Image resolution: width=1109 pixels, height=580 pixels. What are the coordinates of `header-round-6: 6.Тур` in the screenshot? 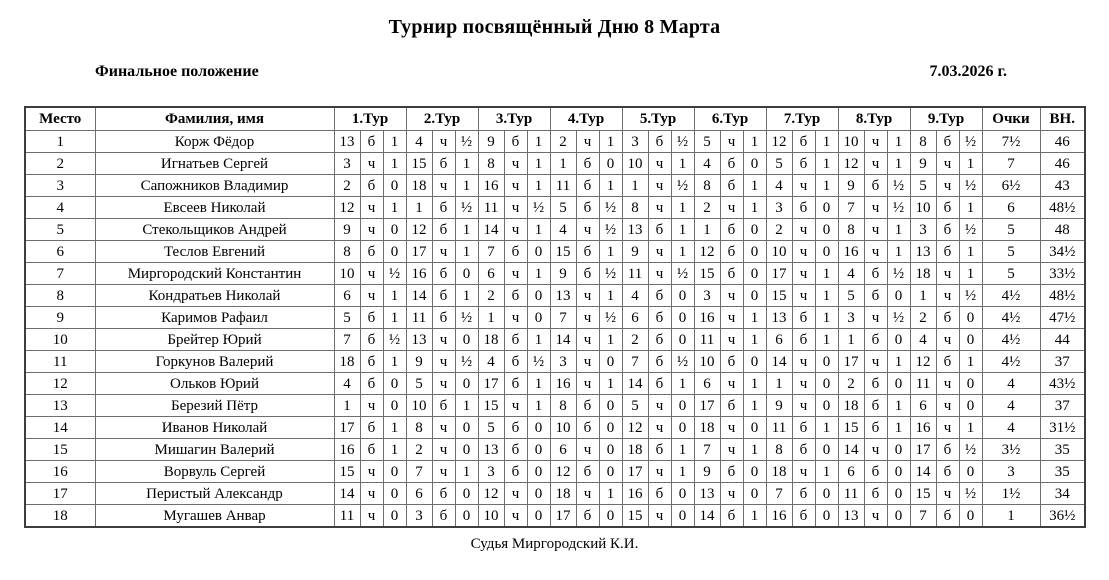 It's located at (730, 118).